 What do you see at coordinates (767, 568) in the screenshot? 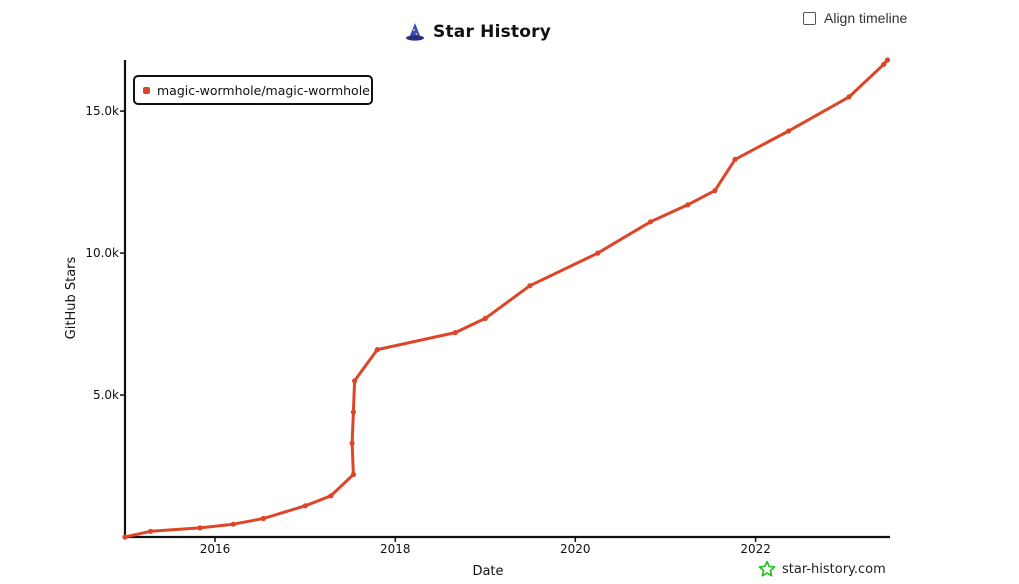
I see `star-outline-icon` at bounding box center [767, 568].